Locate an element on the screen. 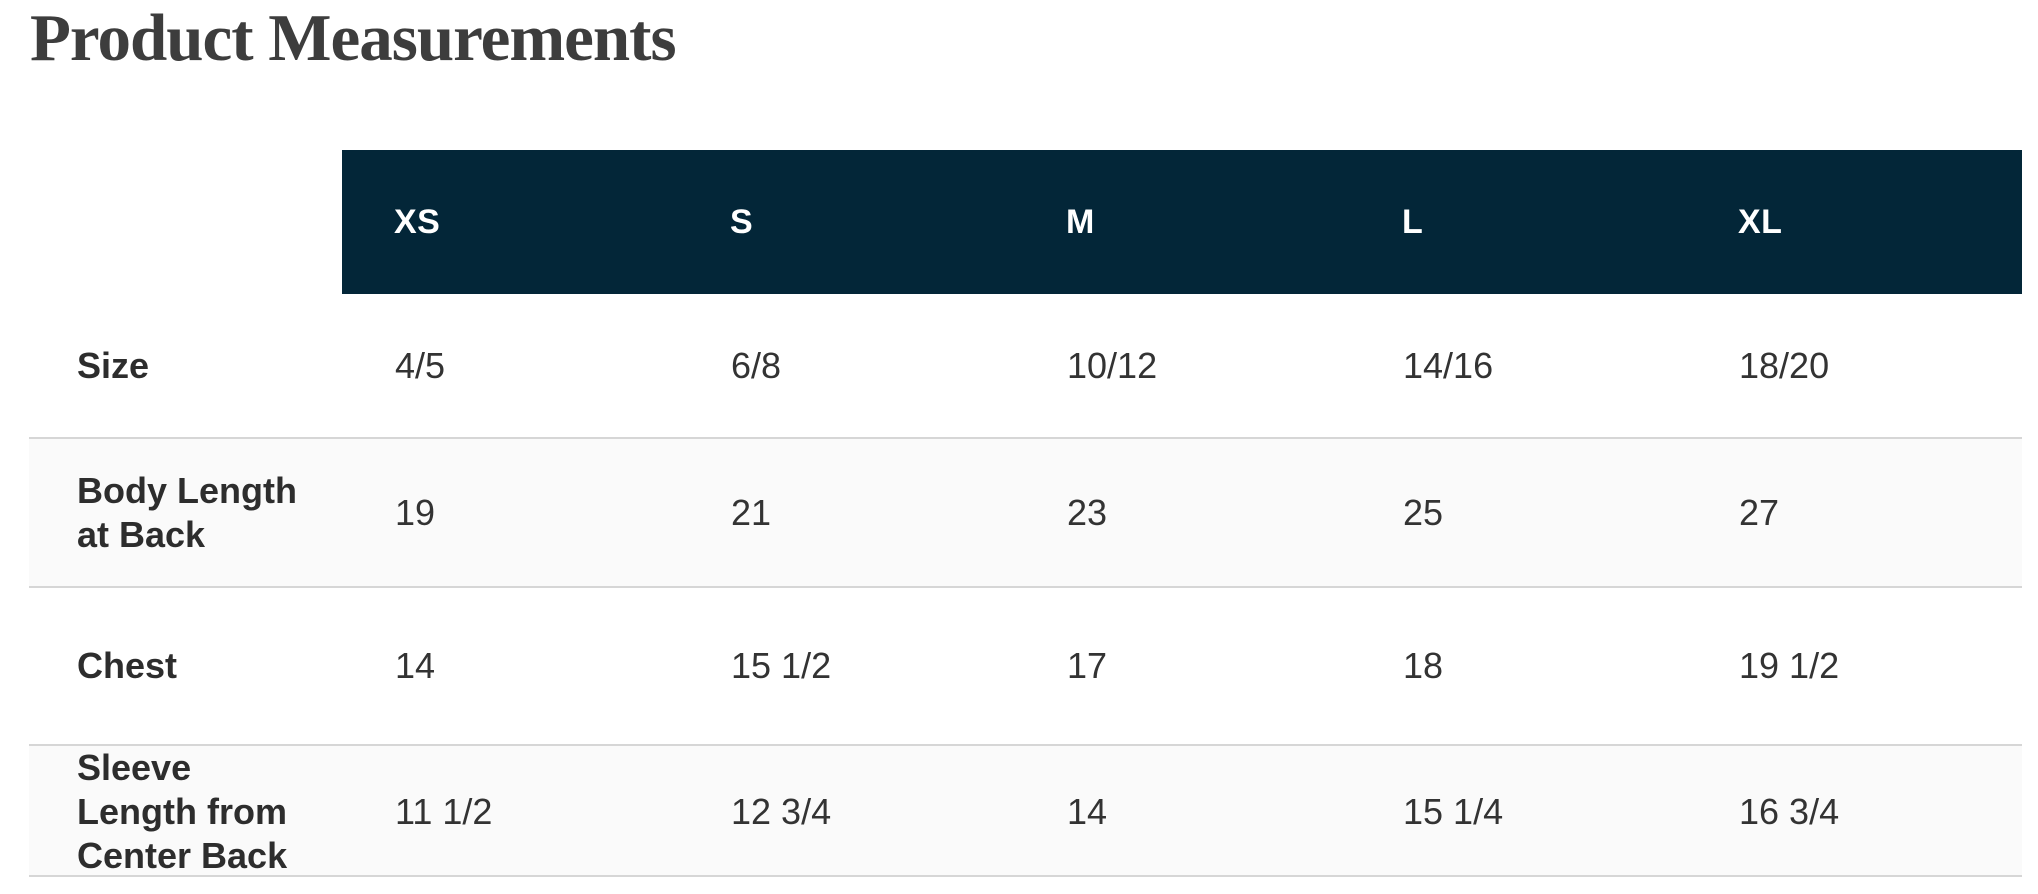  cell-sleeve-length-m: 14 is located at coordinates (1087, 811).